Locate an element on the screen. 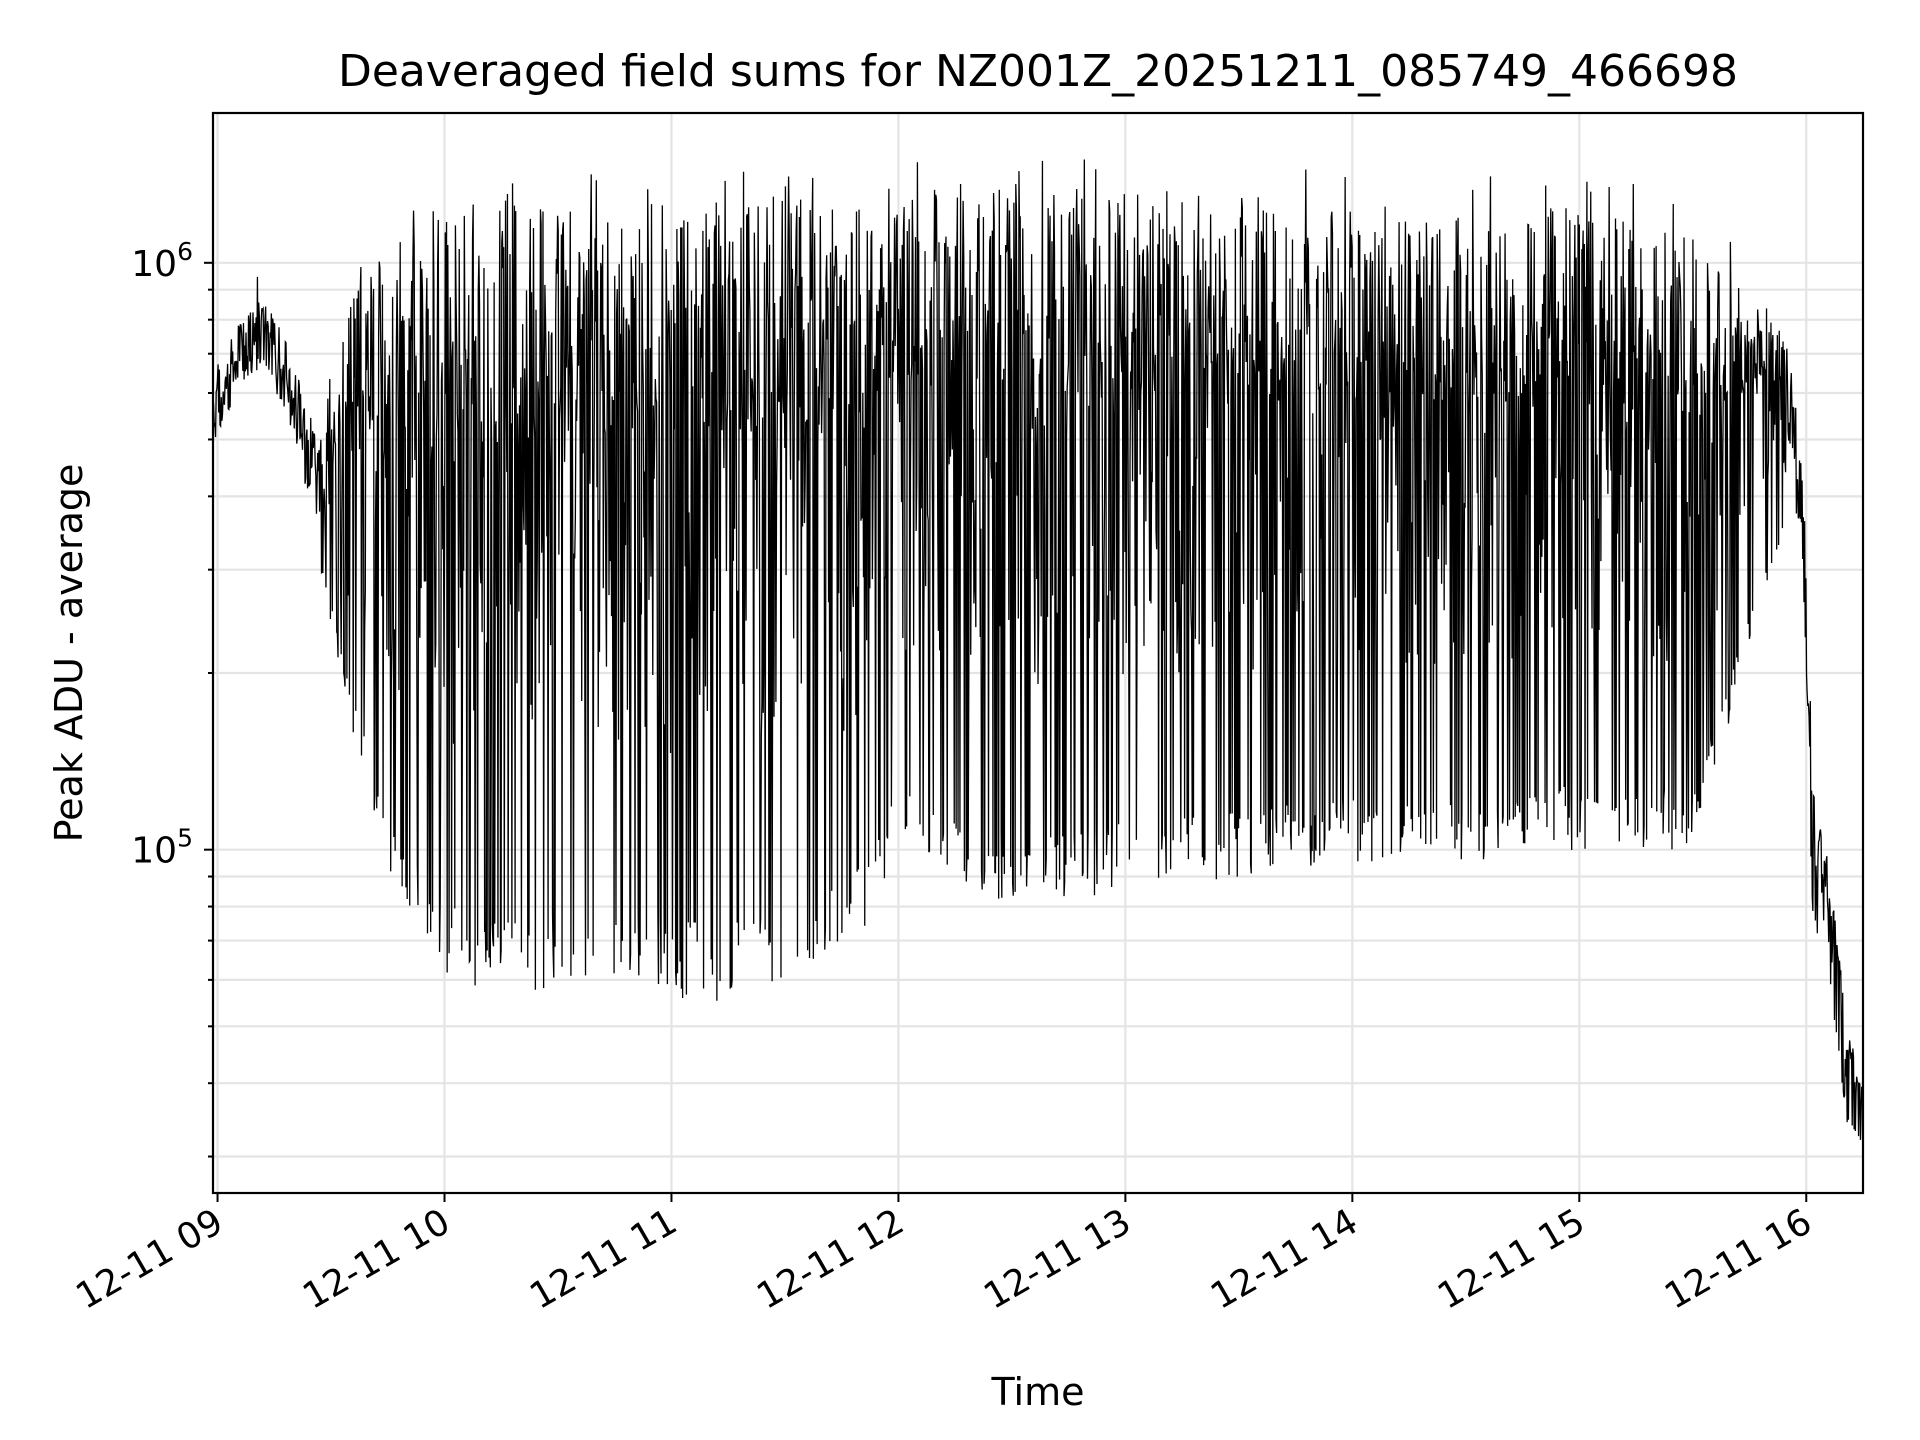  y-tick-label: 10⁶ is located at coordinates (162, 261).